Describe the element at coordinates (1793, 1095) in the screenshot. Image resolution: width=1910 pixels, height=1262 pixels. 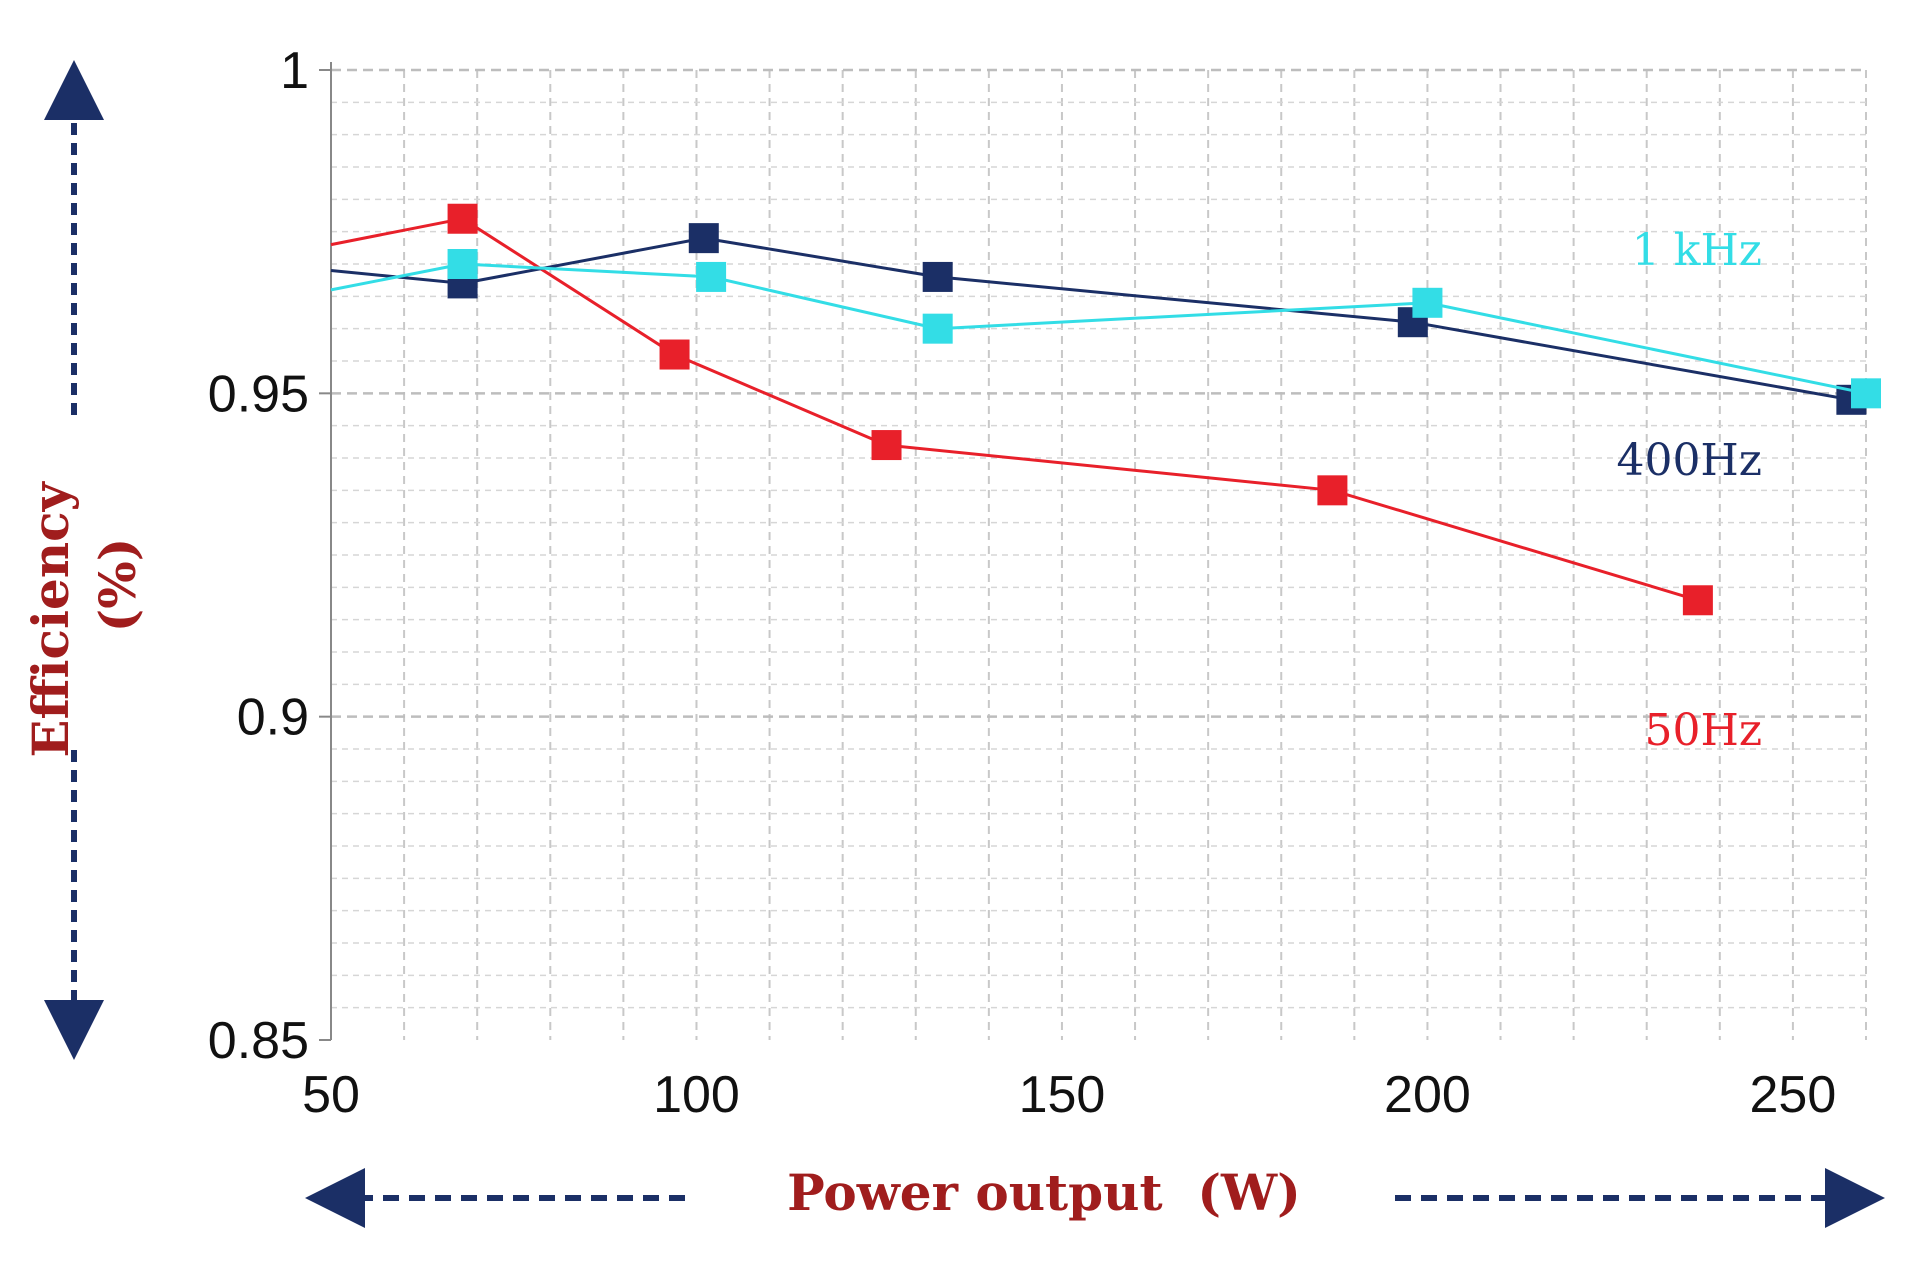
I see `x-tick-label: 250` at that location.